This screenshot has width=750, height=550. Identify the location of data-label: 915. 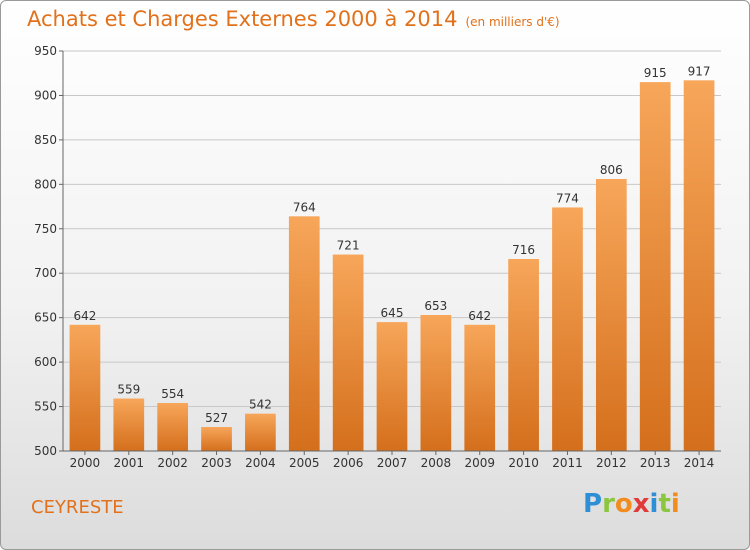
(655, 73).